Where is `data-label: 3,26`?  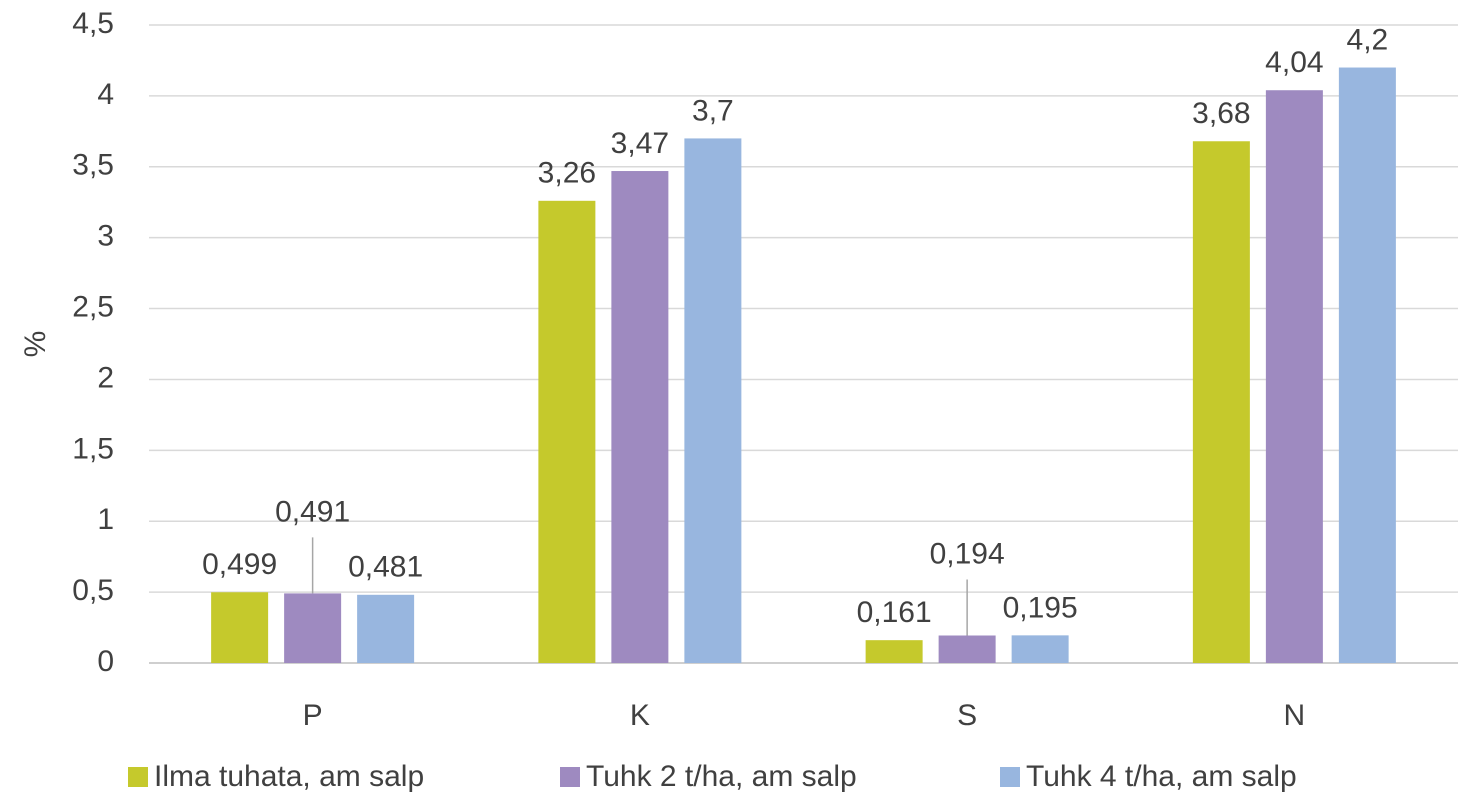
data-label: 3,26 is located at coordinates (567, 173).